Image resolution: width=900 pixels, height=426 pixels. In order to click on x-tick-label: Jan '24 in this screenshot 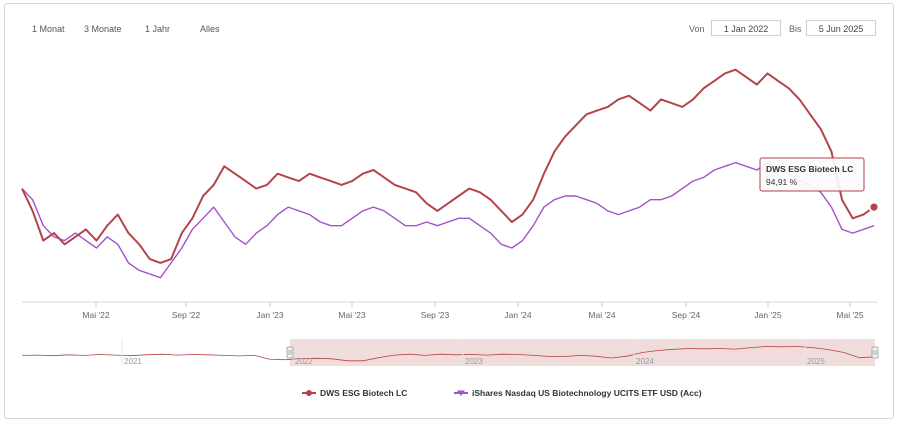, I will do `click(517, 315)`.